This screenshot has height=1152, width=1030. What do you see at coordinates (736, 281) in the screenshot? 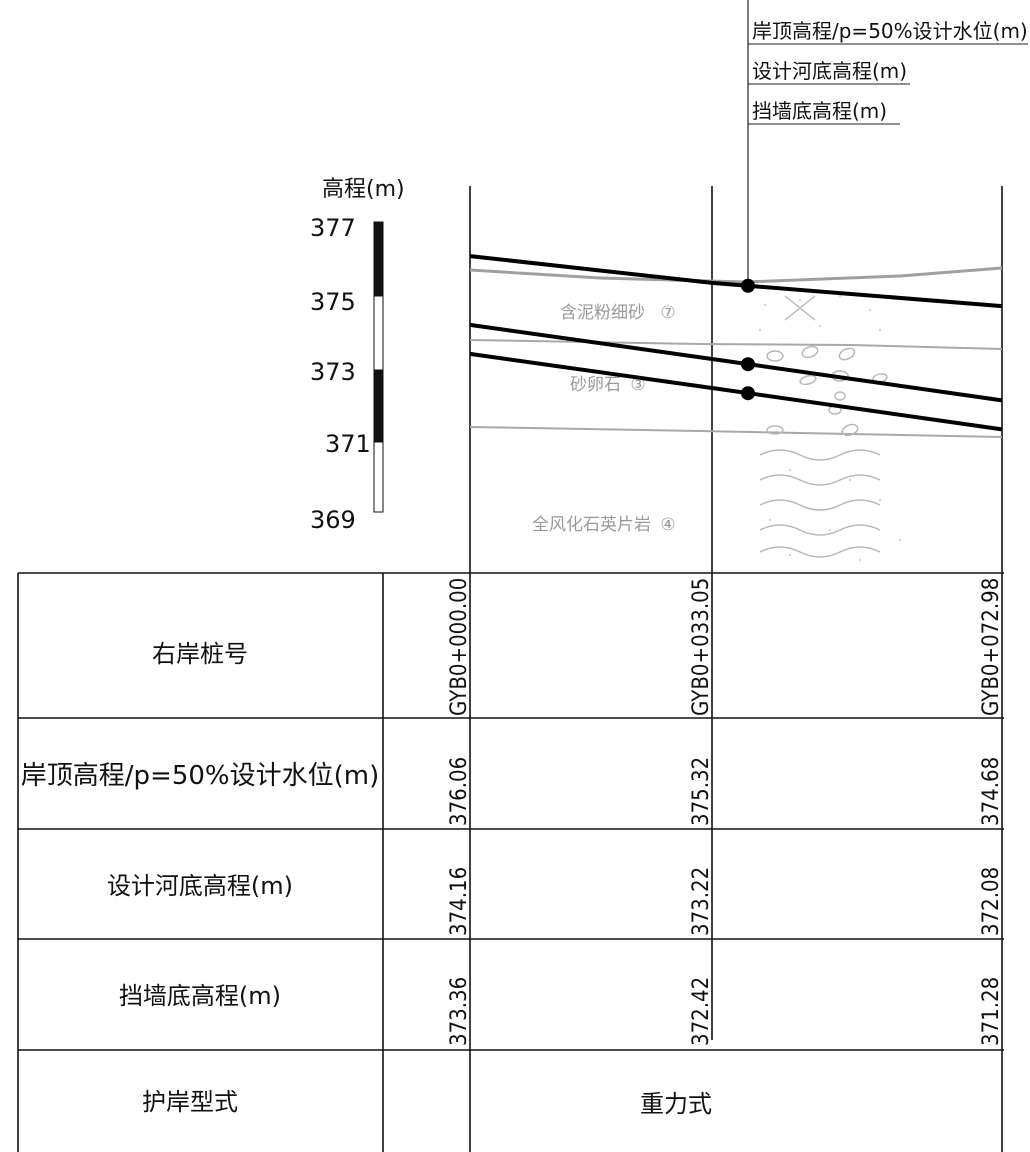
I see `bank-top-line` at bounding box center [736, 281].